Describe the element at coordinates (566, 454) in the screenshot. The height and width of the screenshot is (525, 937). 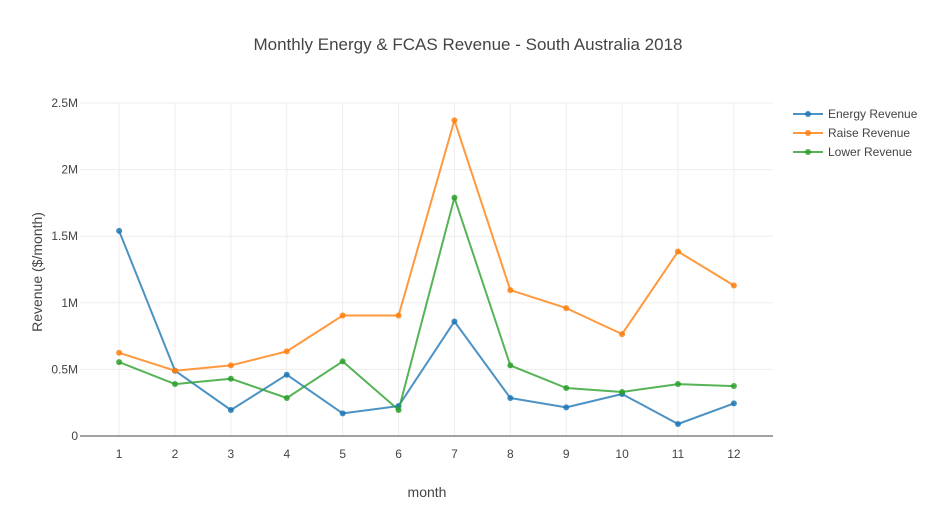
I see `x-tick-label: 9` at that location.